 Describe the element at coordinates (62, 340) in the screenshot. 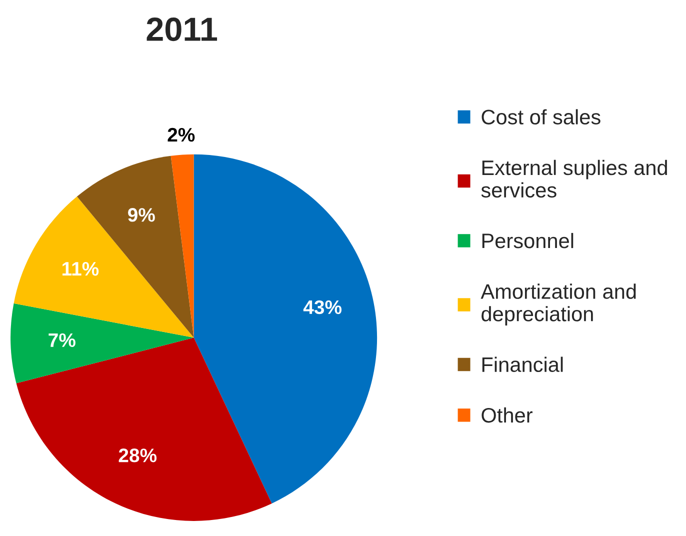

I see `data-label: 7%` at that location.